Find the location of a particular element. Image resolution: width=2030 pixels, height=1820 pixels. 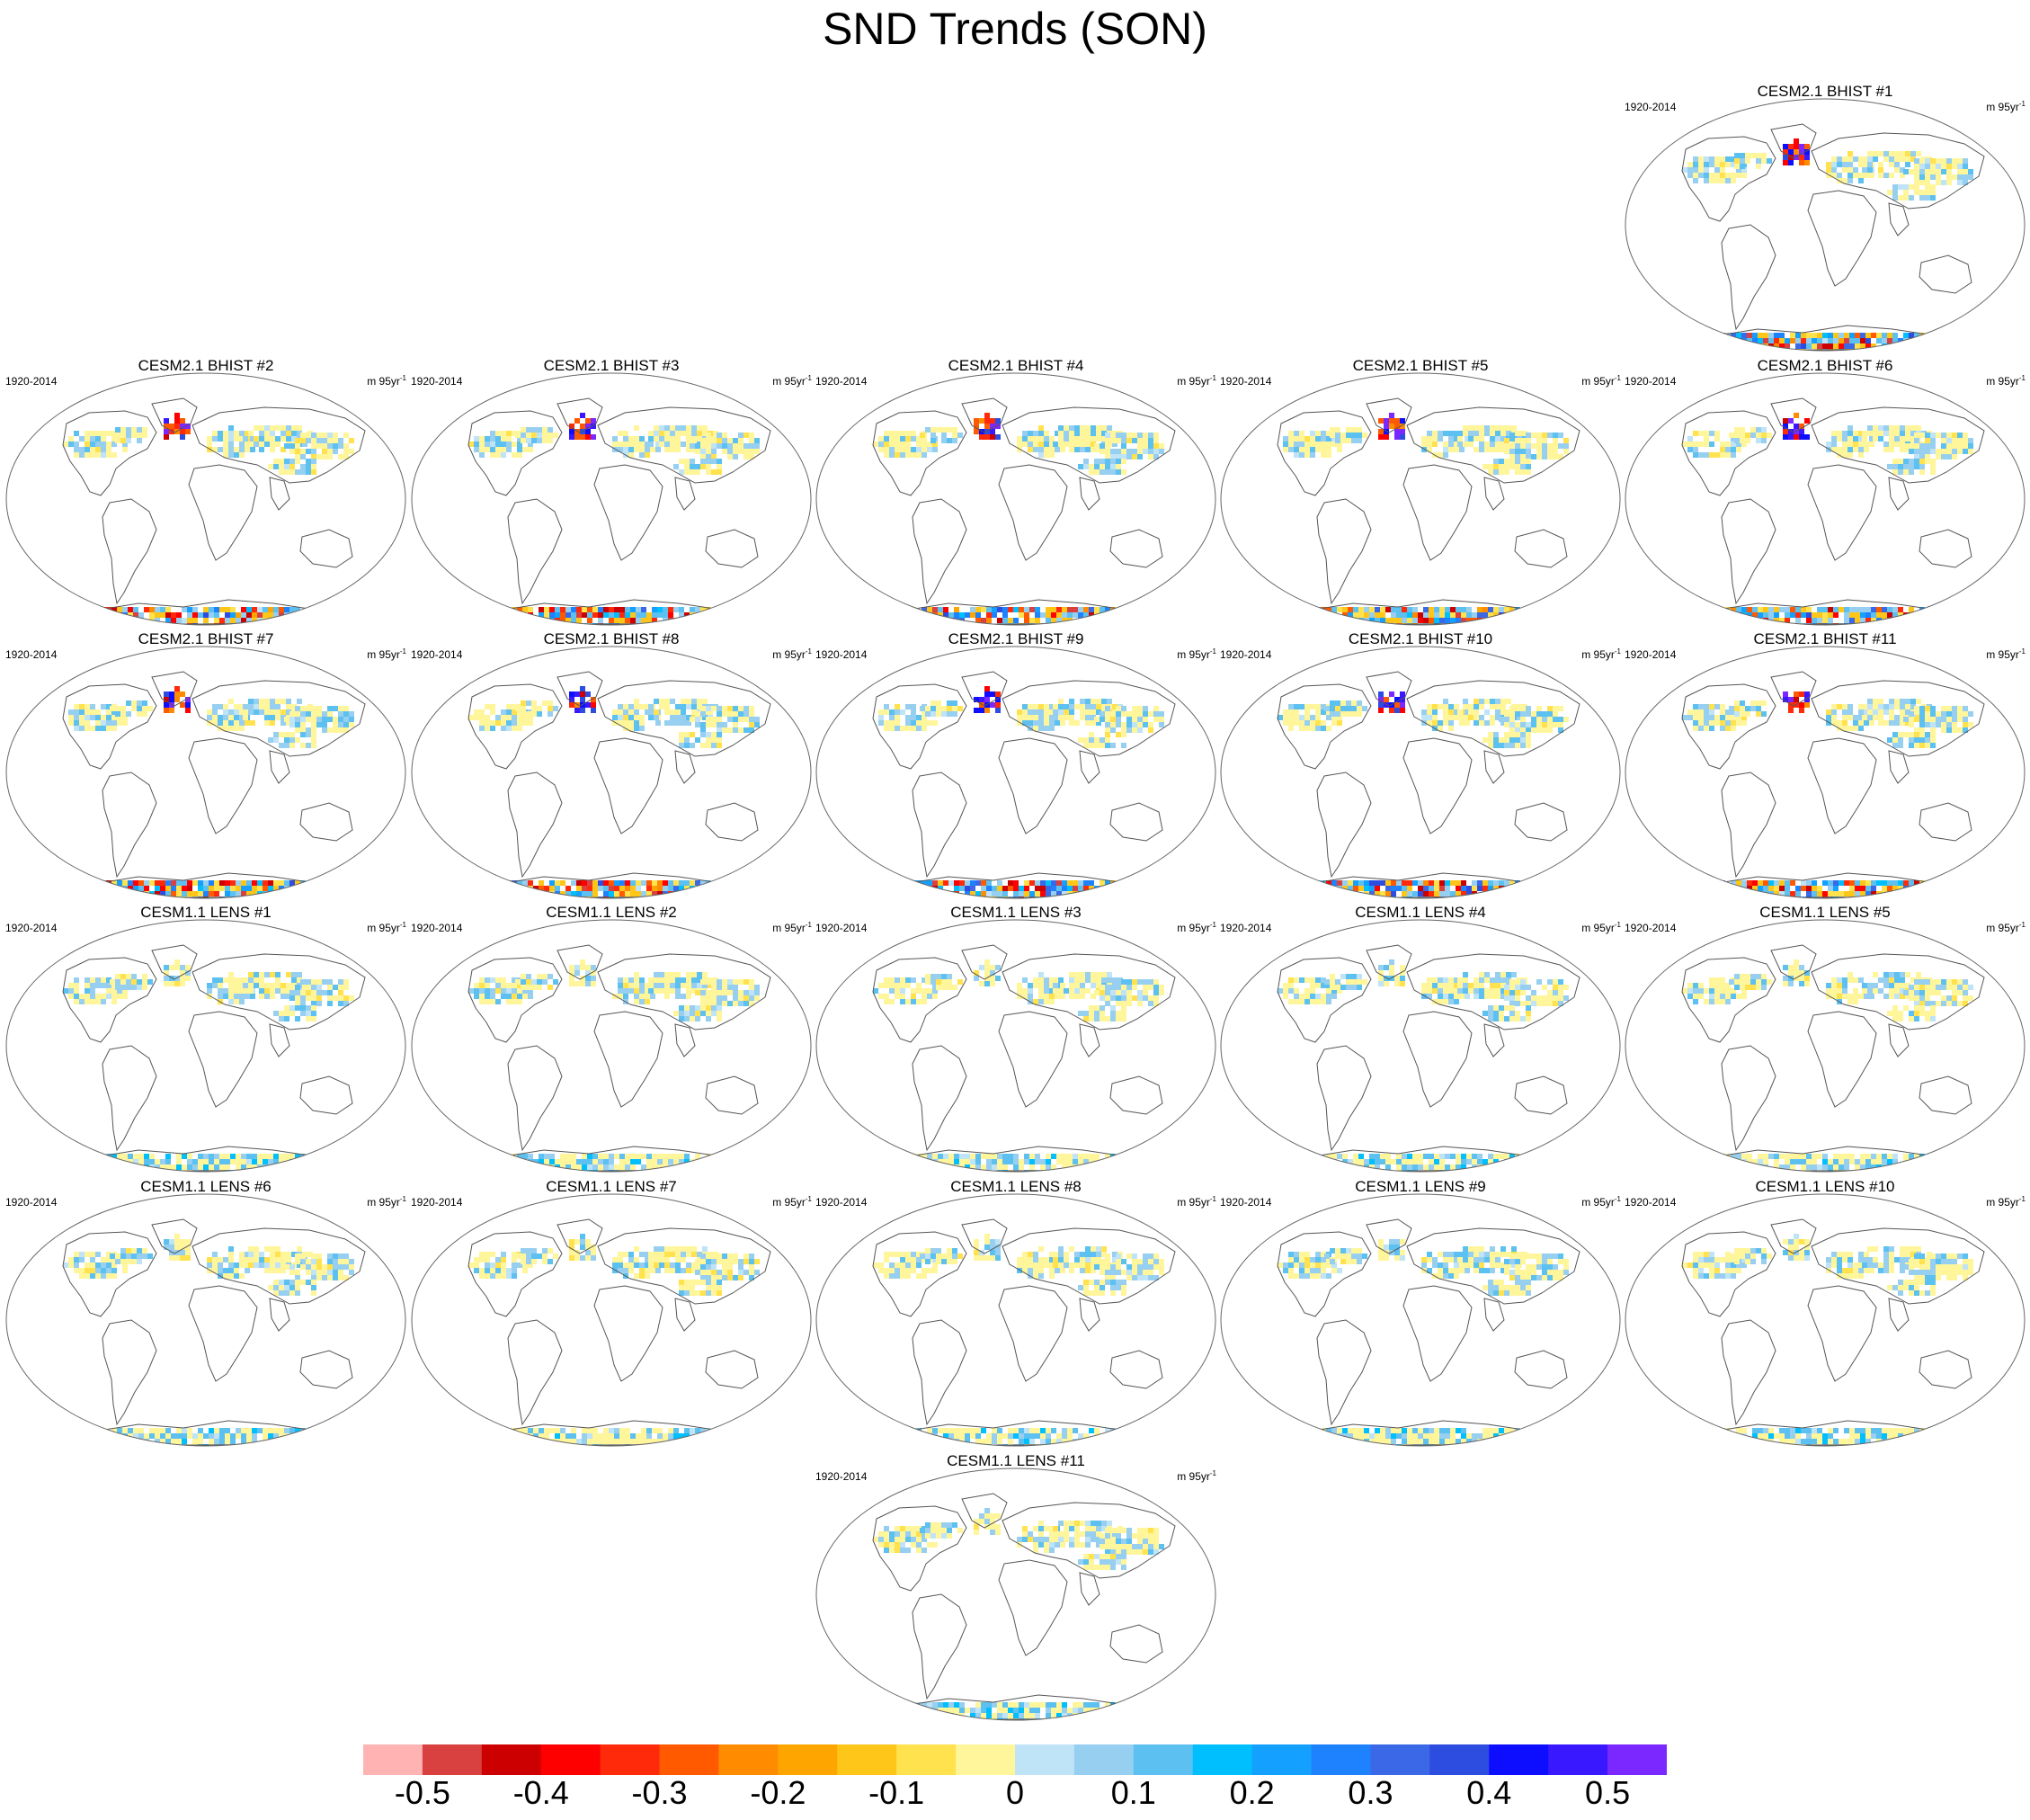

colorbar-tick-label: -0.2 is located at coordinates (778, 1793).